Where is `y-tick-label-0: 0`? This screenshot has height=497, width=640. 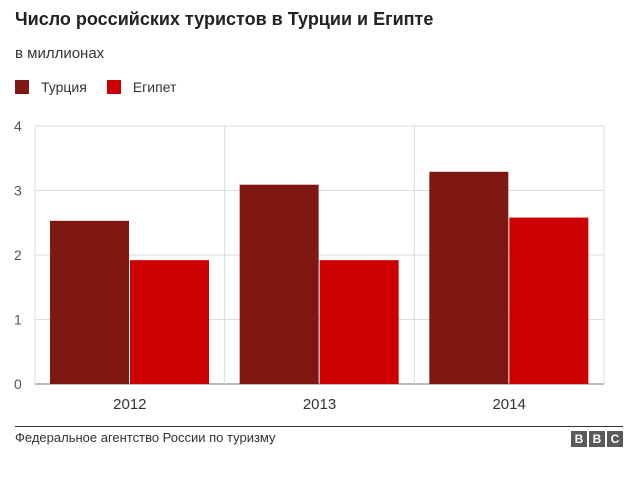
y-tick-label-0: 0 is located at coordinates (18, 384).